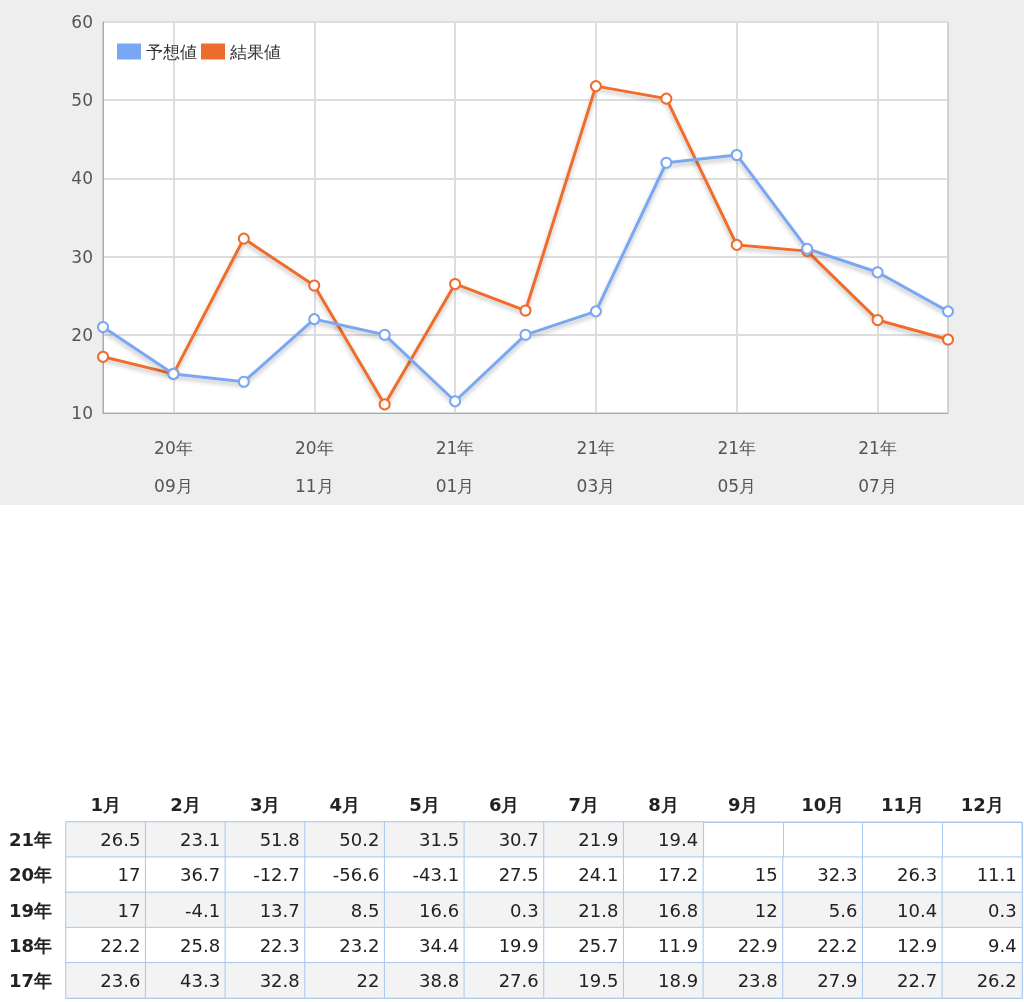  What do you see at coordinates (737, 467) in the screenshot?
I see `x-tick-label: 21年 05月` at bounding box center [737, 467].